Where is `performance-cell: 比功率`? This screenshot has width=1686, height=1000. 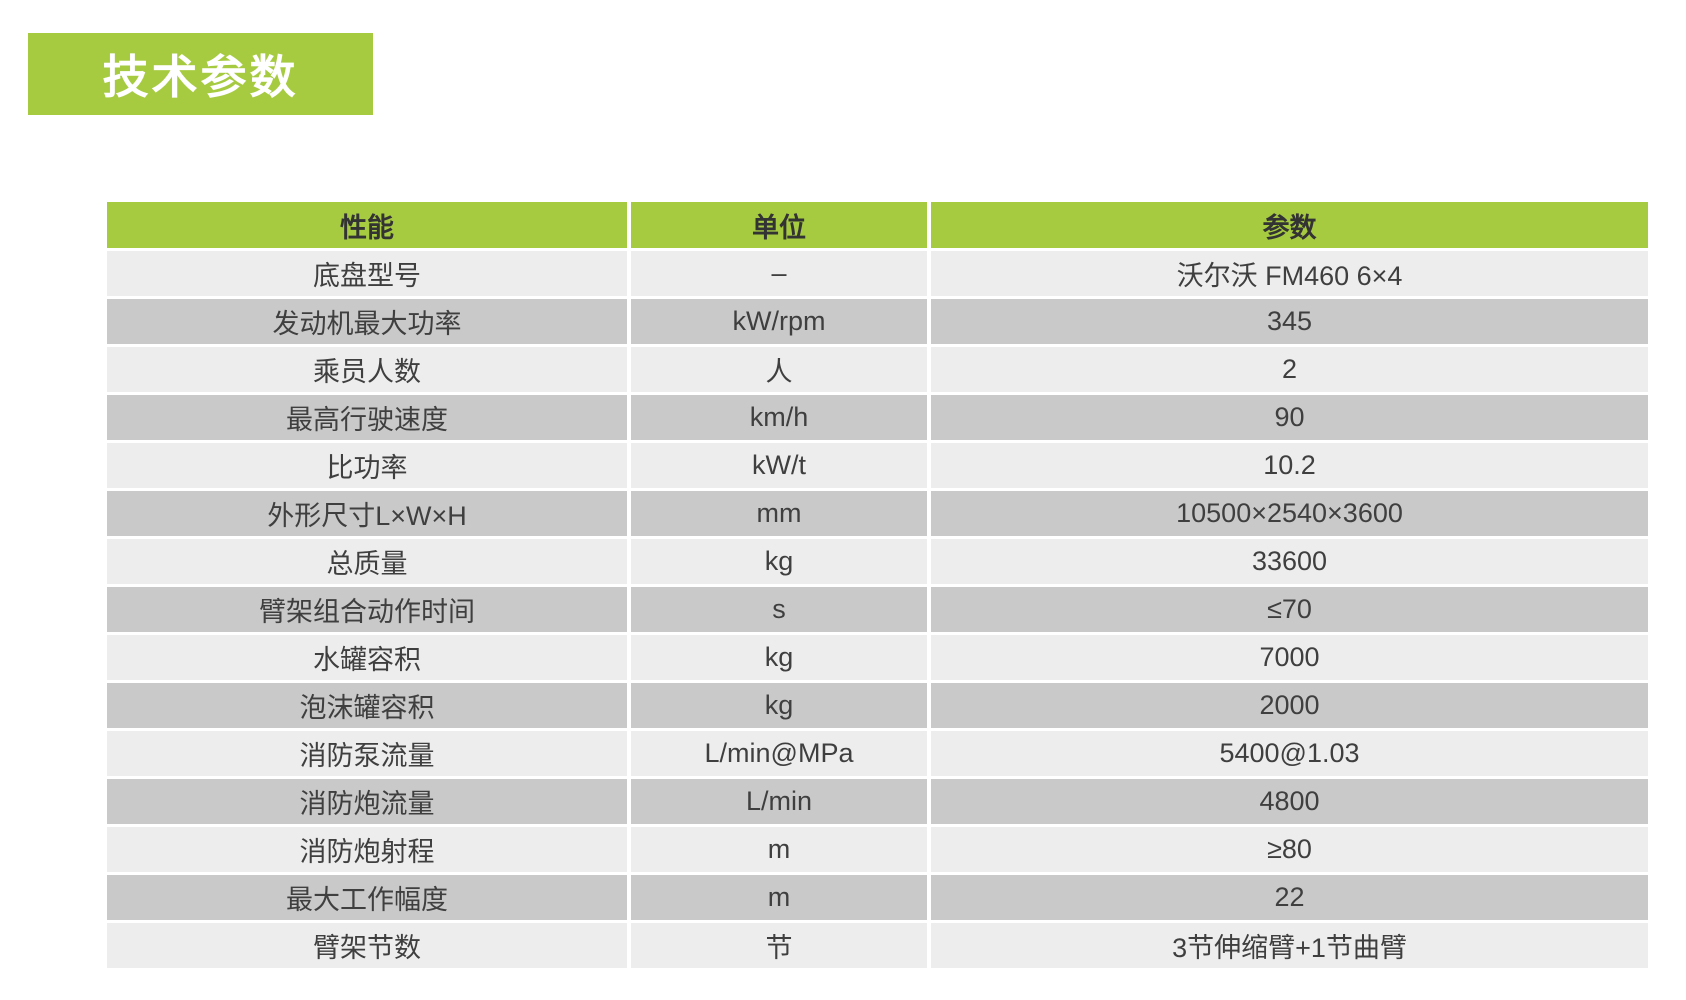
performance-cell: 比功率 is located at coordinates (367, 465).